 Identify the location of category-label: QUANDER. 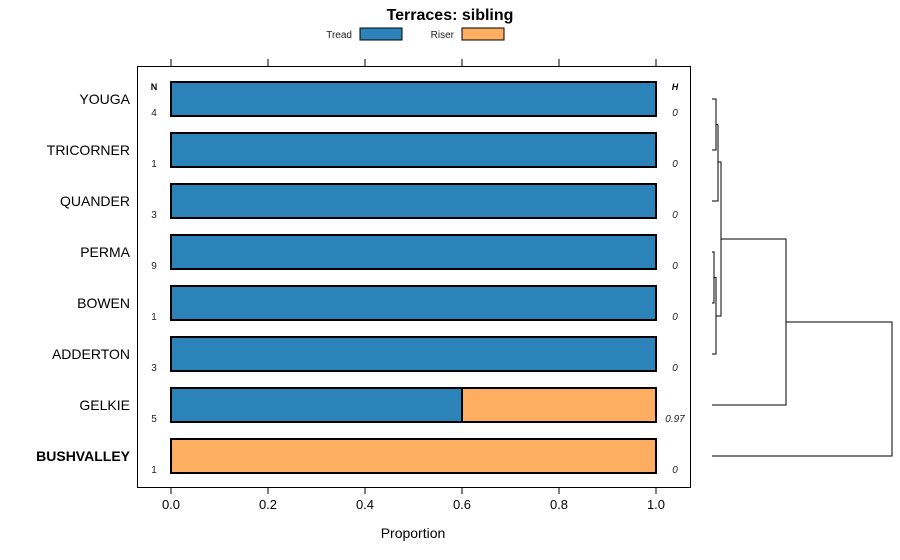
(95, 201).